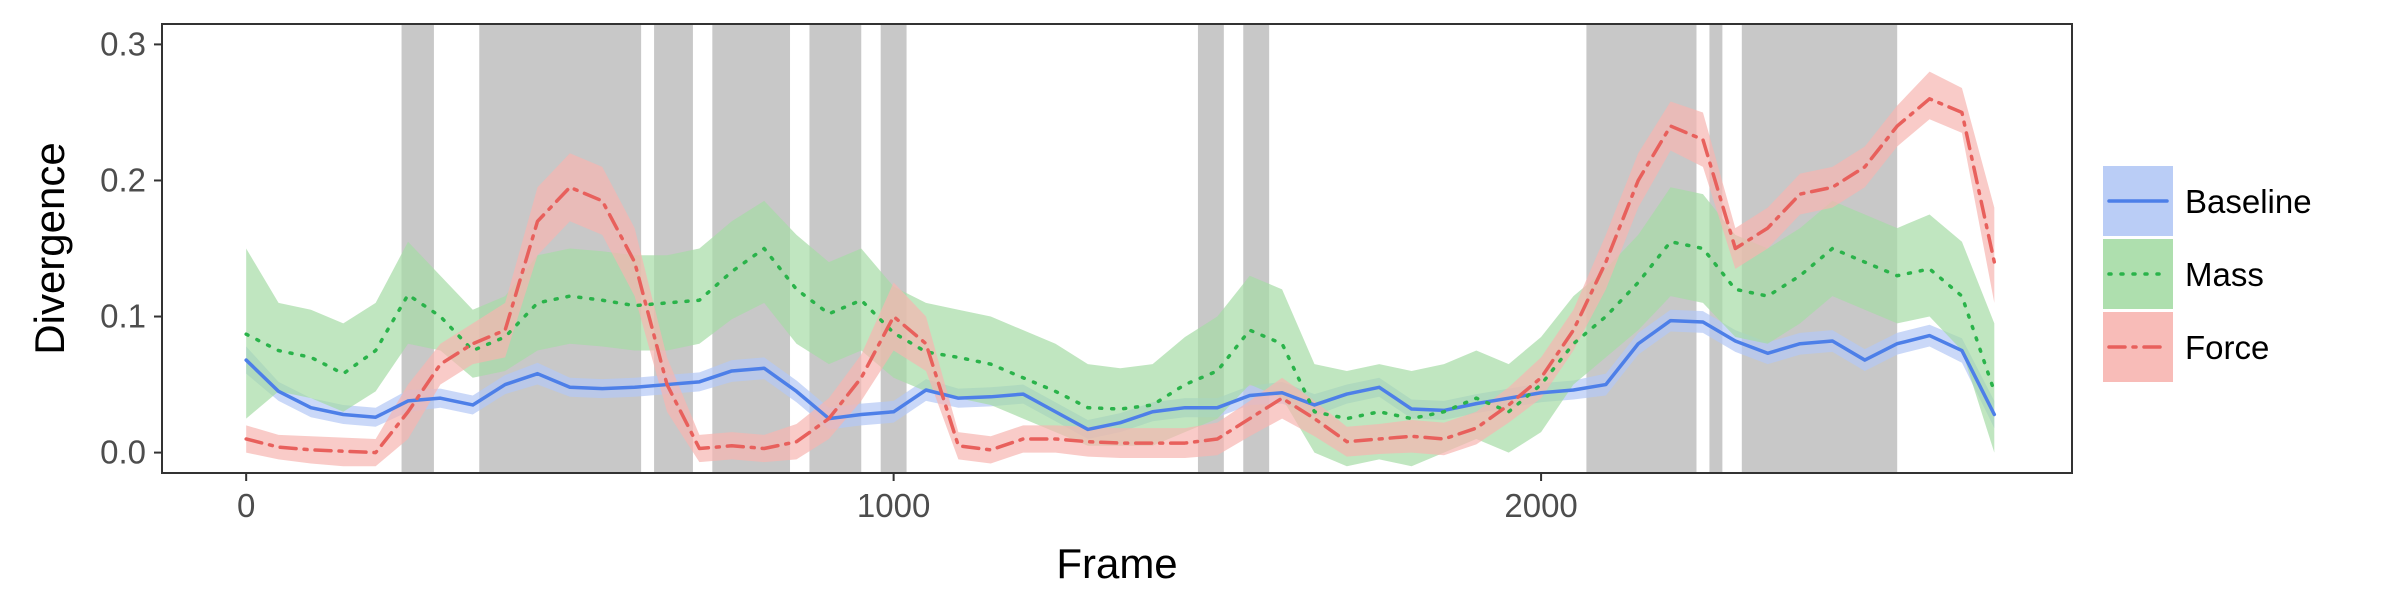 The image size is (2400, 600). Describe the element at coordinates (2183, 274) in the screenshot. I see `legend-item-mass: Mass` at that location.